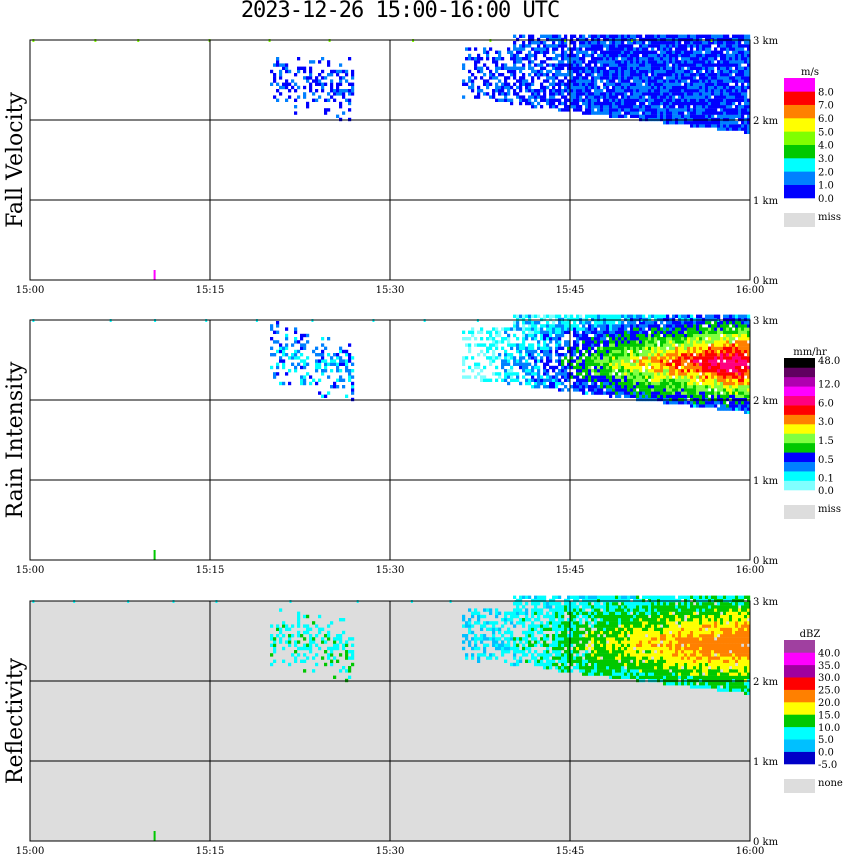 The image size is (850, 868). I want to click on legend-missing-swatch, so click(799, 512).